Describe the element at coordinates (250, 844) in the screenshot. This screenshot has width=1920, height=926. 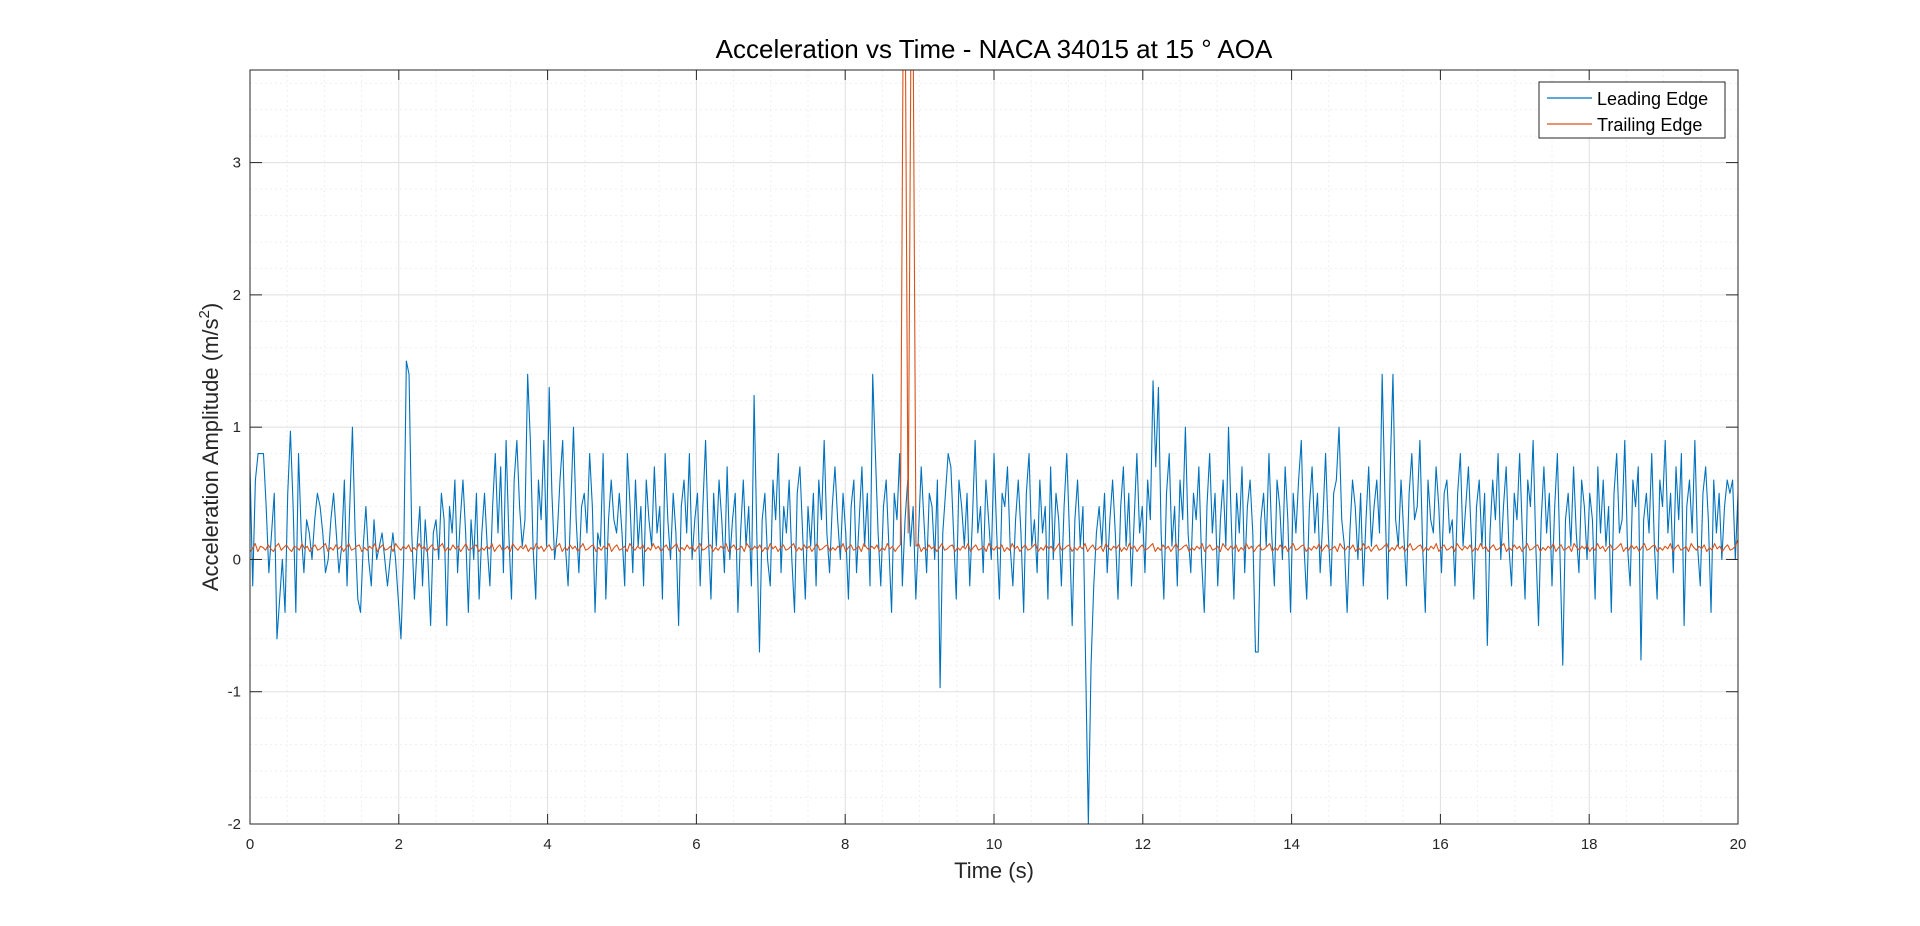
I see `x-tick-label: 0` at that location.